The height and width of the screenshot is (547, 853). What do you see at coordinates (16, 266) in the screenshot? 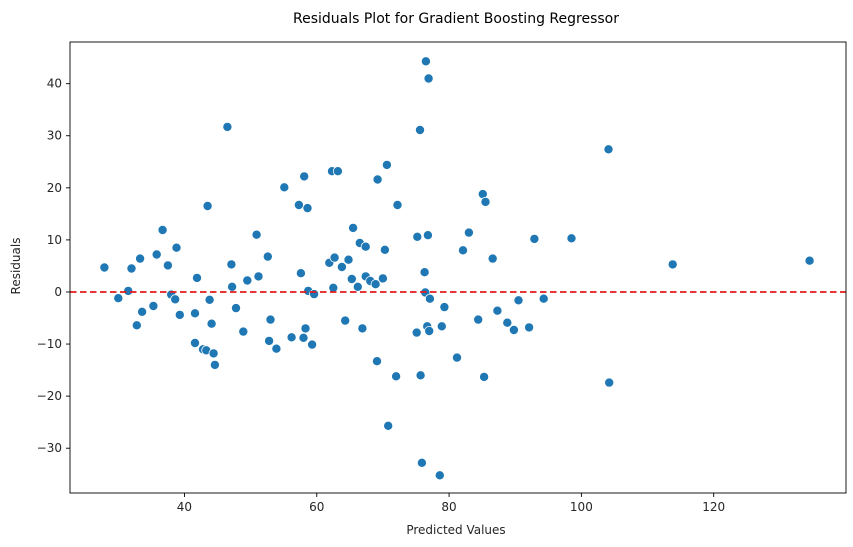
I see `y-axis-label: Residuals` at bounding box center [16, 266].